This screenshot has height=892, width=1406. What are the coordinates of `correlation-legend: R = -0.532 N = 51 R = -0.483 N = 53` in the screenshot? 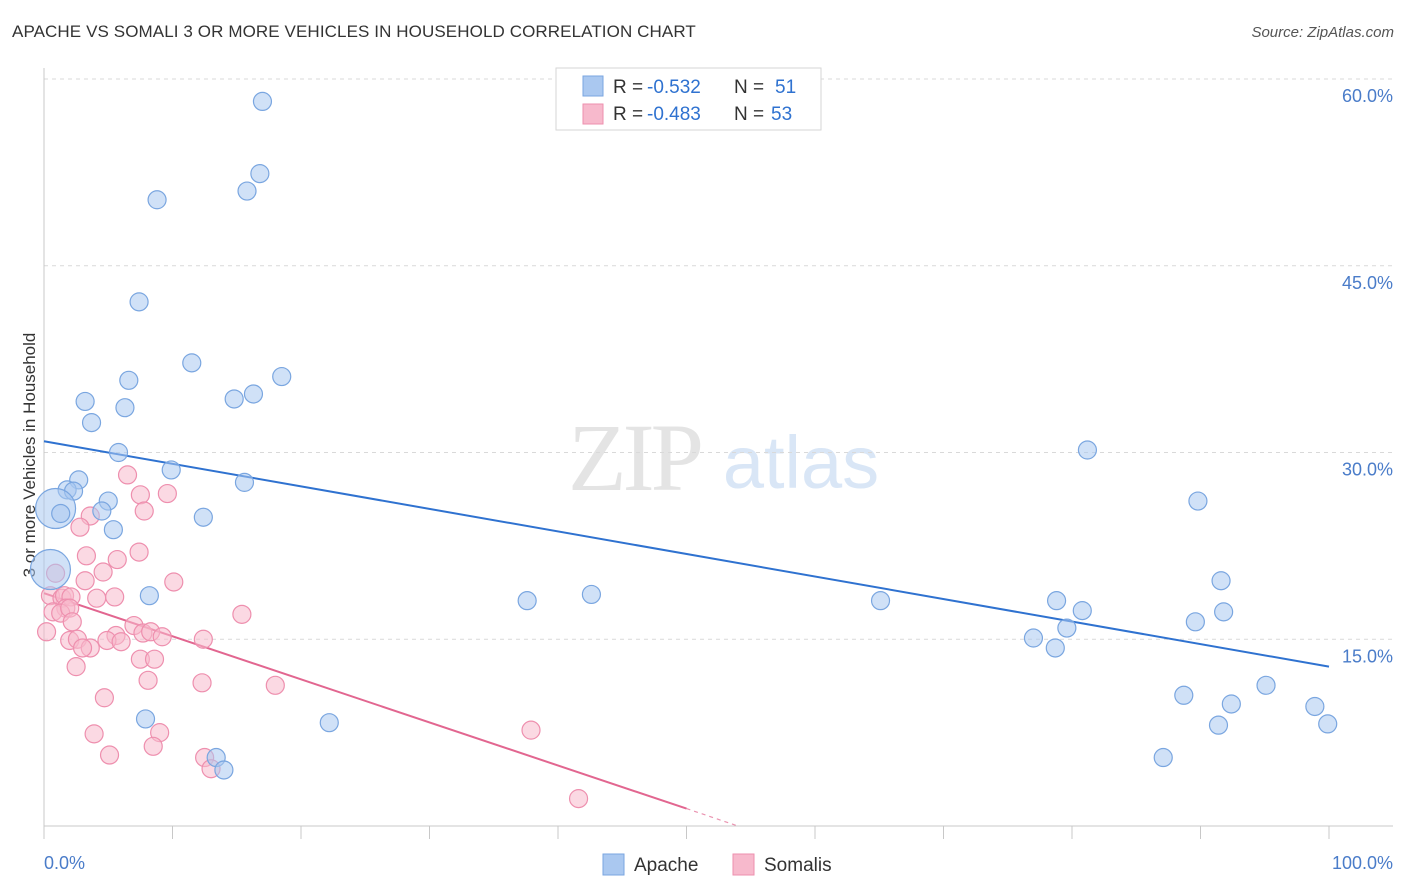 It's located at (688, 99).